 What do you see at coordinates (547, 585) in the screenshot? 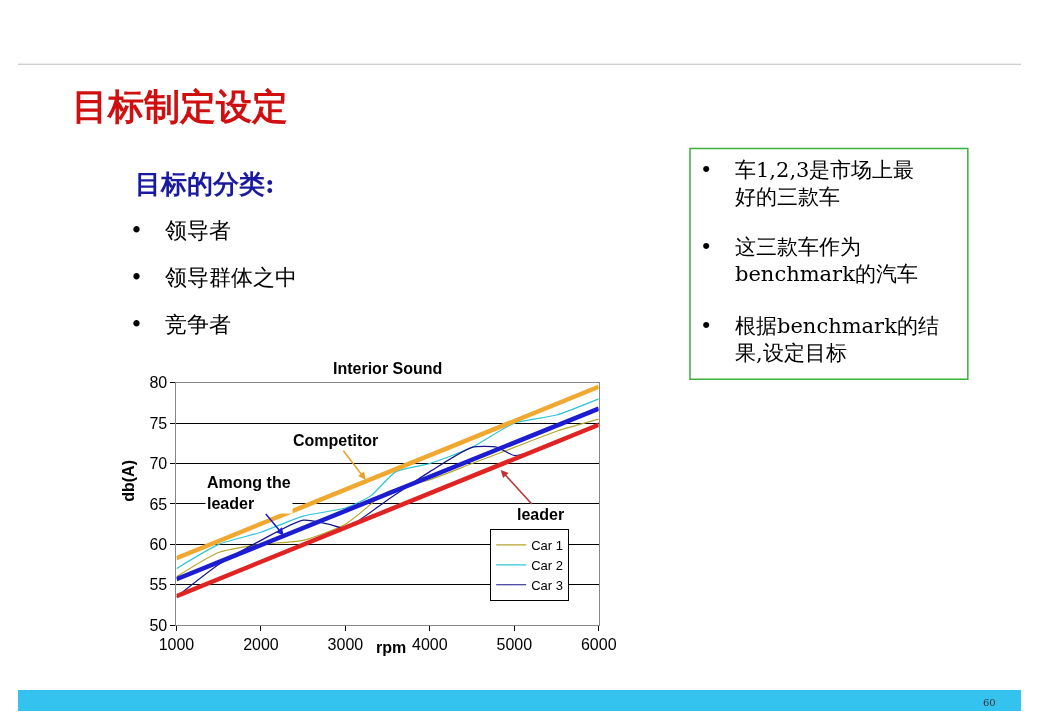
I see `legend-label: Car 3` at bounding box center [547, 585].